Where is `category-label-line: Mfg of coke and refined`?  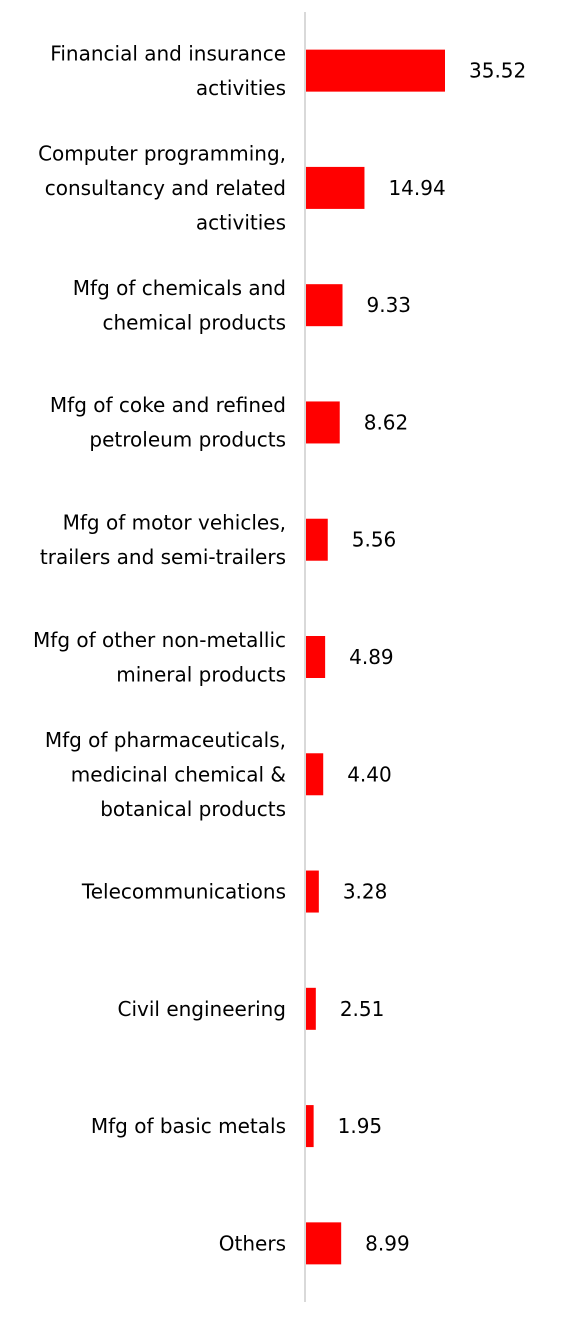
category-label-line: Mfg of coke and refined is located at coordinates (168, 405).